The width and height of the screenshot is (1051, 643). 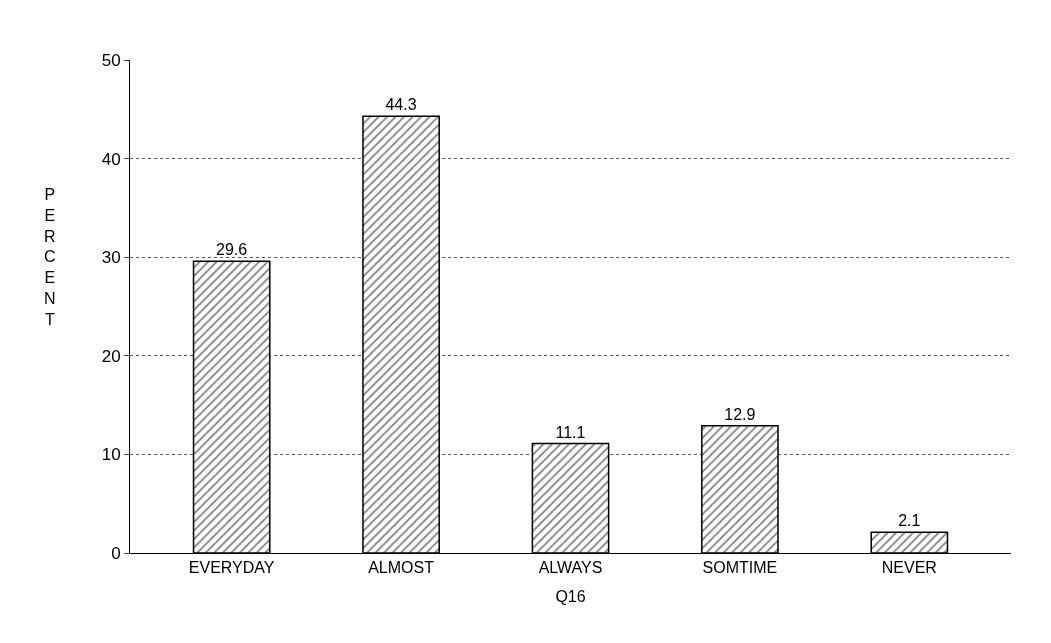 I want to click on data-label: 11.1, so click(x=570, y=432).